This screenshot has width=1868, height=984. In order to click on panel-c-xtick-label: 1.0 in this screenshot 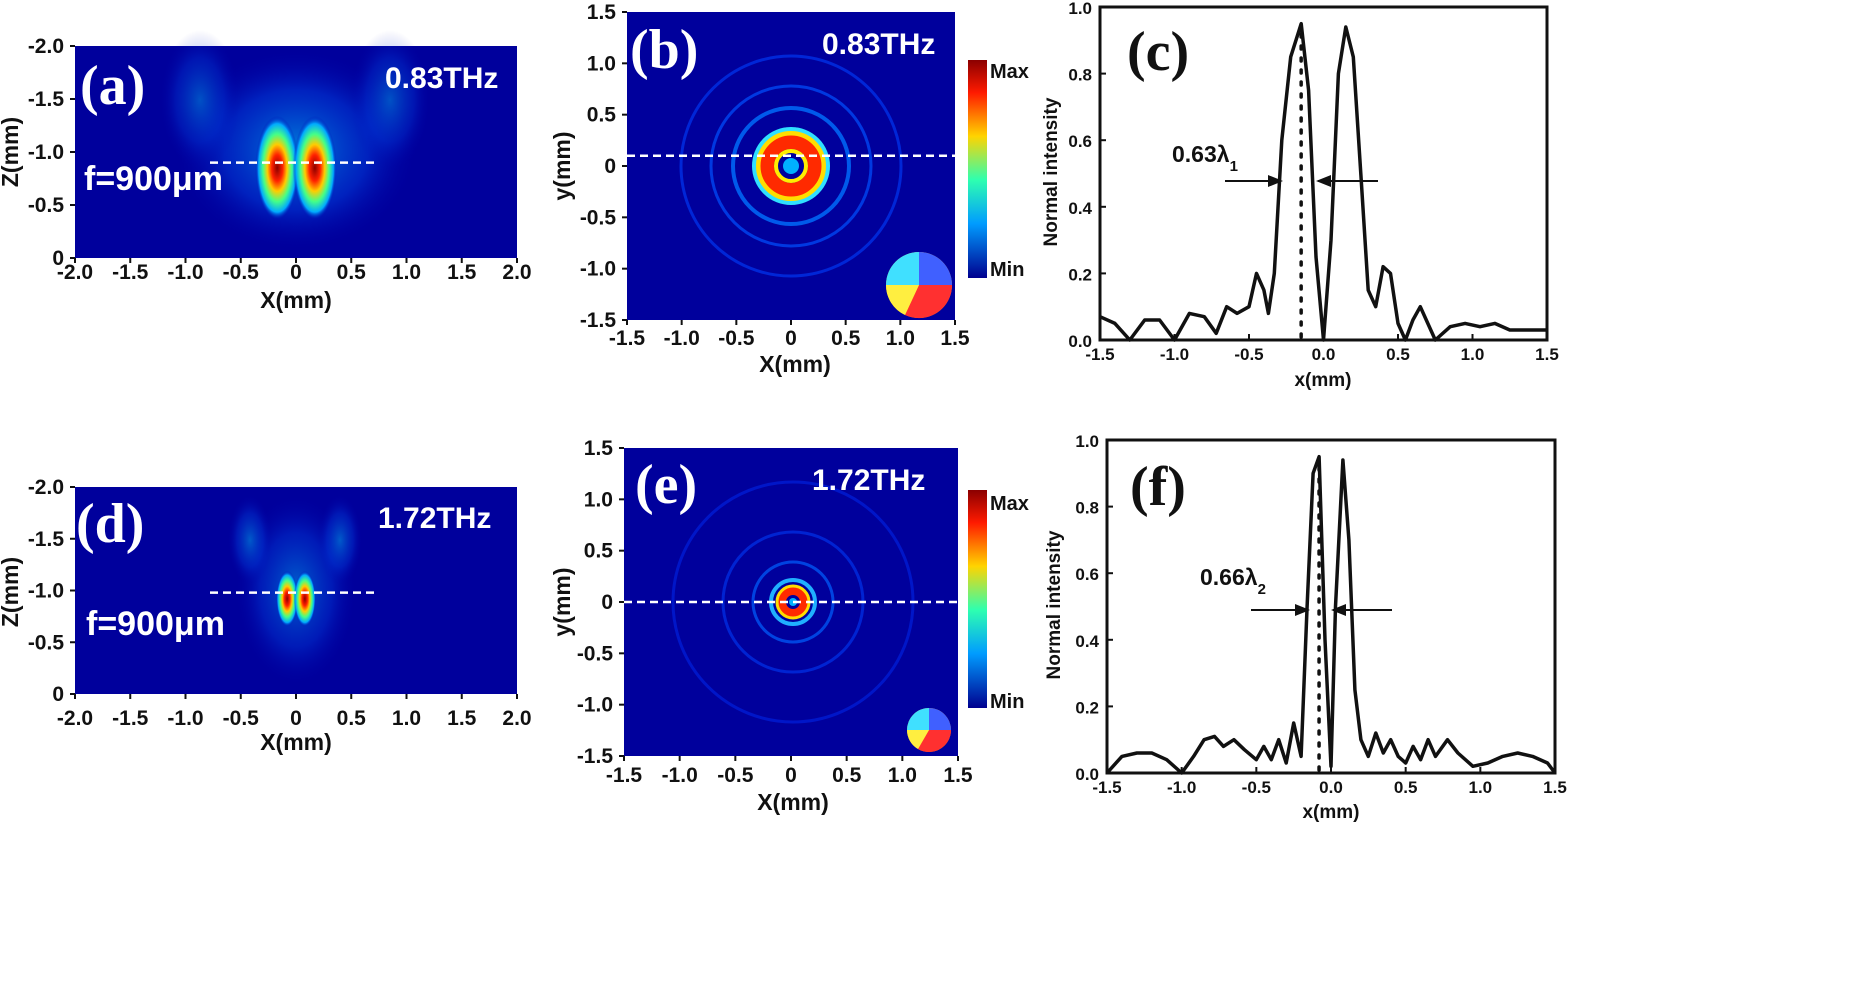, I will do `click(1473, 354)`.